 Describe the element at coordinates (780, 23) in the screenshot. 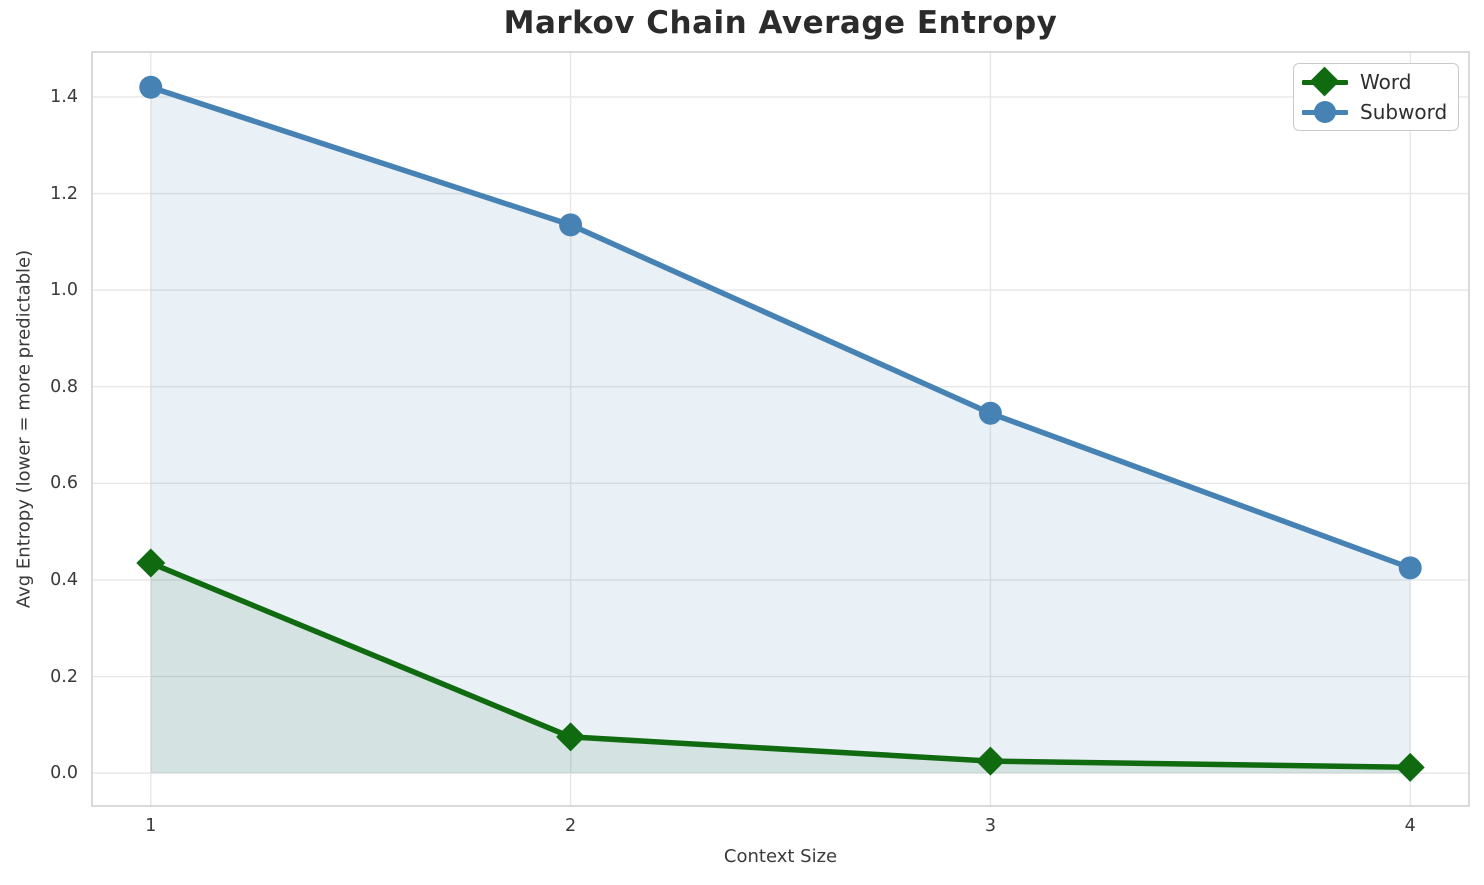

I see `chart-title: Markov Chain Average Entropy` at that location.